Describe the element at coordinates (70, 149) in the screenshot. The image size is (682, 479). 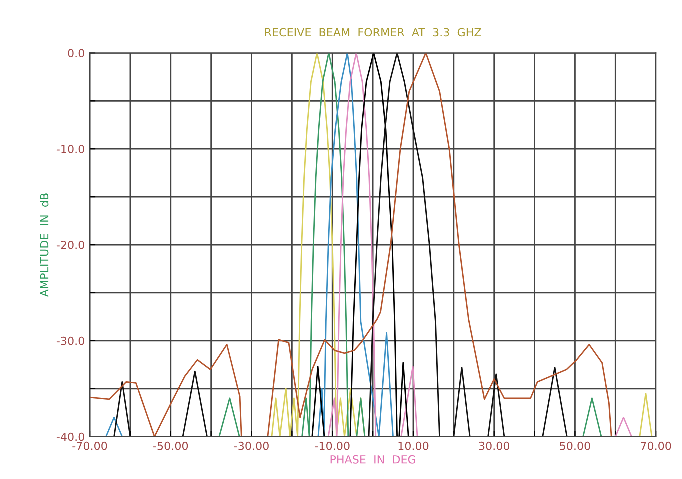
I see `y-tick-label: -10.0` at that location.